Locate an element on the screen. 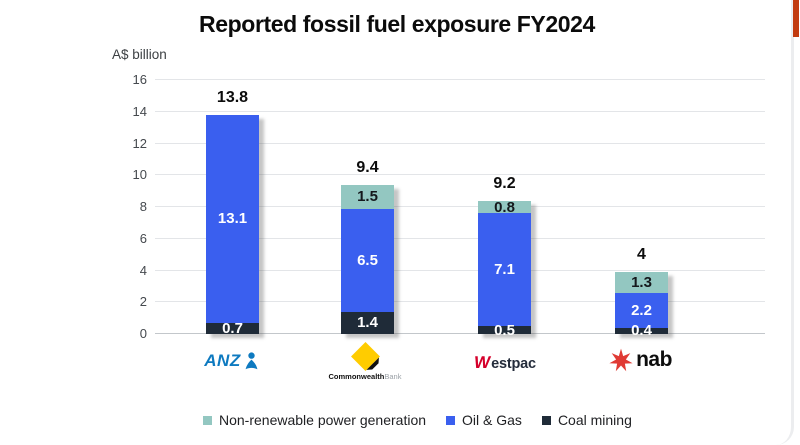 Image resolution: width=800 pixels, height=445 pixels. commonwealth-bank-logo: CommonwealthBank is located at coordinates (365, 361).